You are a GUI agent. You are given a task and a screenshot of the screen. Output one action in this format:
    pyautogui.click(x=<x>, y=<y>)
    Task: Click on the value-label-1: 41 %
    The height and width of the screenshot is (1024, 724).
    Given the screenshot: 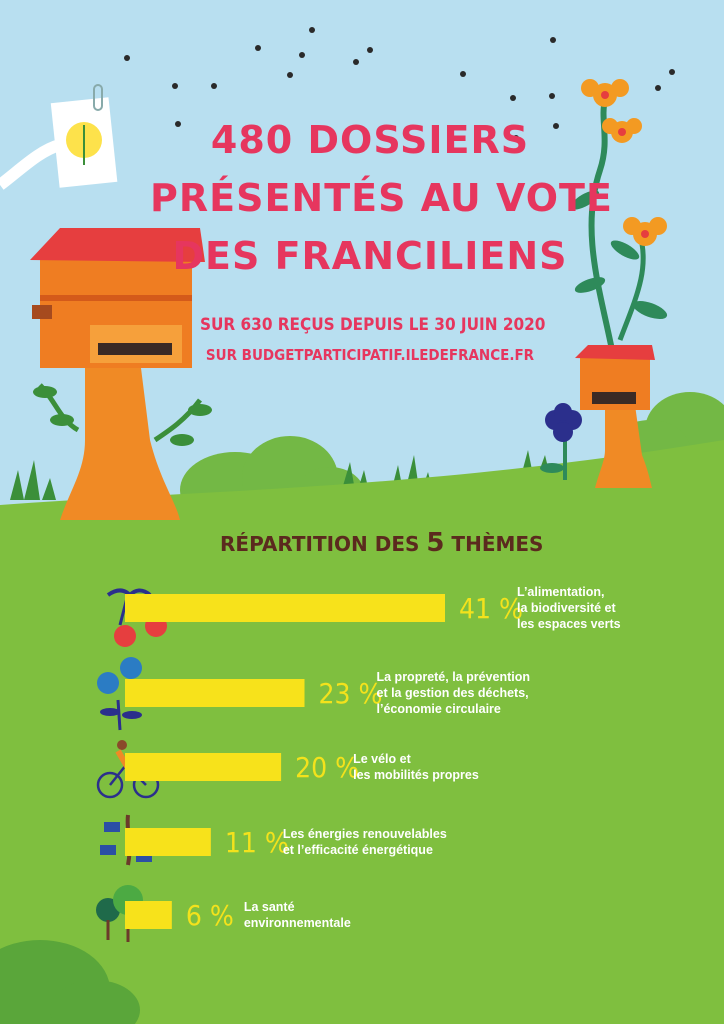 What is the action you would take?
    pyautogui.click(x=491, y=608)
    